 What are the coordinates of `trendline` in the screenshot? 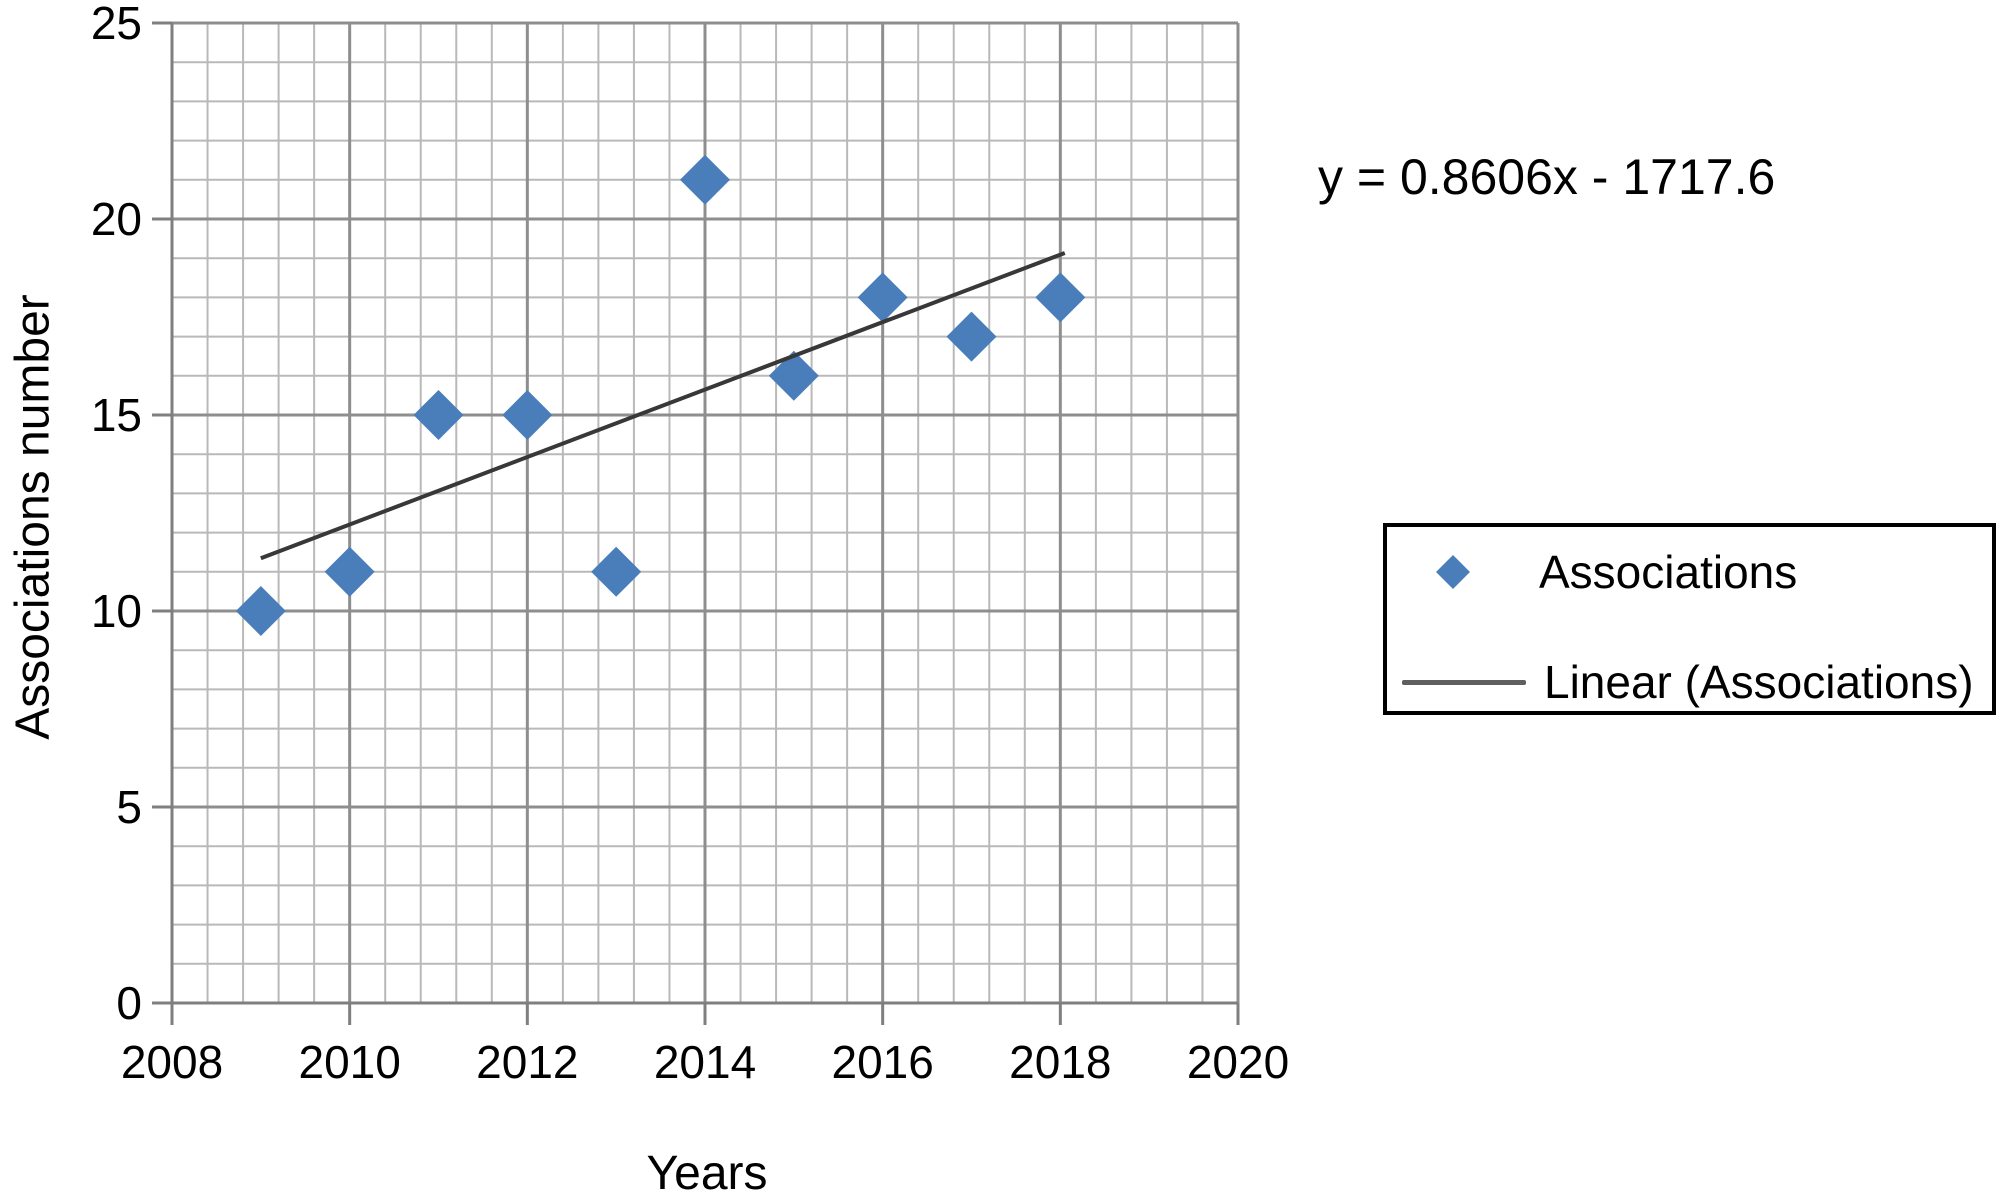 It's located at (663, 406).